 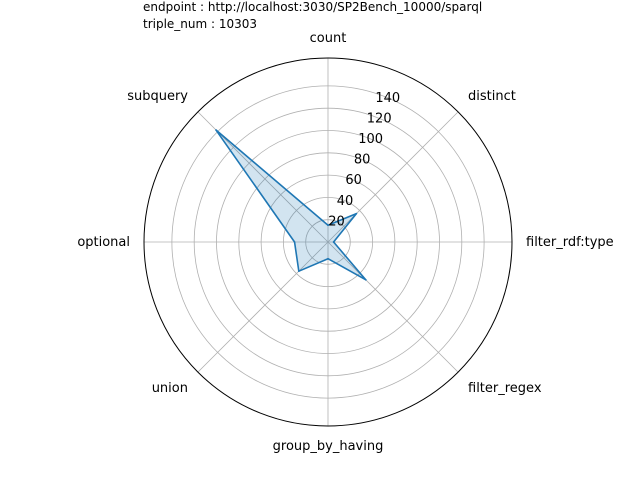 What do you see at coordinates (370, 139) in the screenshot?
I see `radial-tick-label: 100` at bounding box center [370, 139].